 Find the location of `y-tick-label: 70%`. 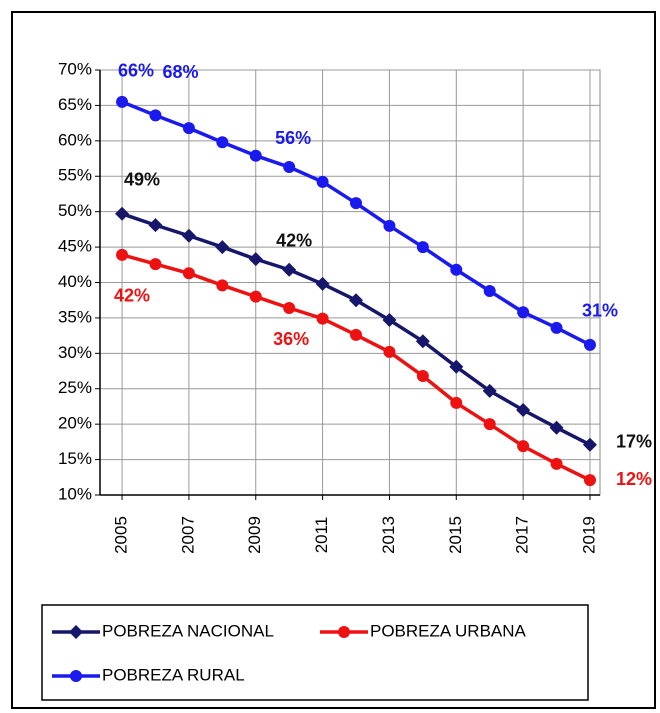

y-tick-label: 70% is located at coordinates (75, 68).